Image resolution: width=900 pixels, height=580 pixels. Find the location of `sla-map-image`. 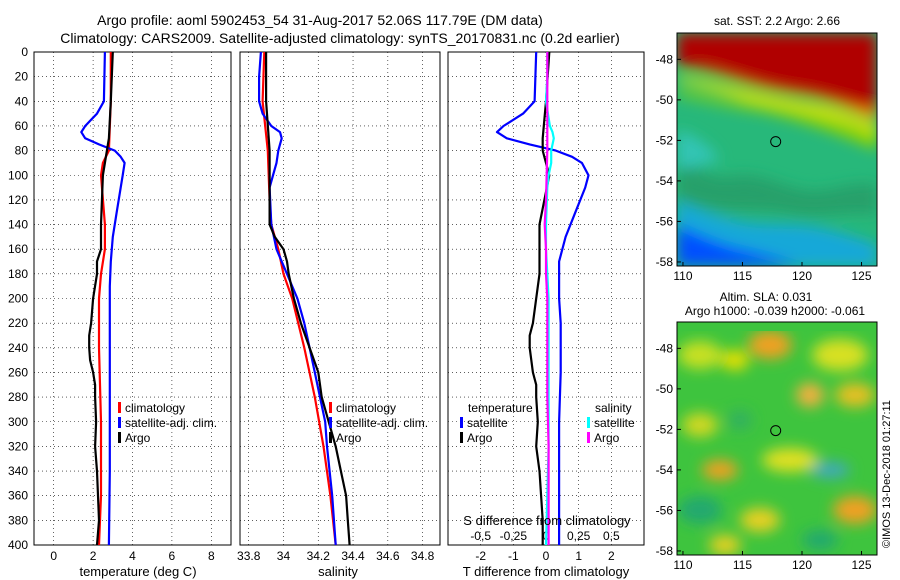

sla-map-image is located at coordinates (777, 438).